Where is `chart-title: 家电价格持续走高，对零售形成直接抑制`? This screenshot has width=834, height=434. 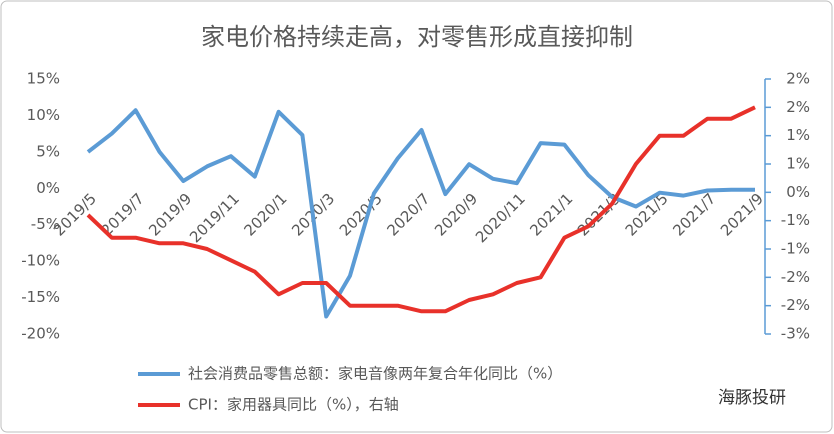
chart-title: 家电价格持续走高，对零售形成直接抑制 is located at coordinates (417, 37).